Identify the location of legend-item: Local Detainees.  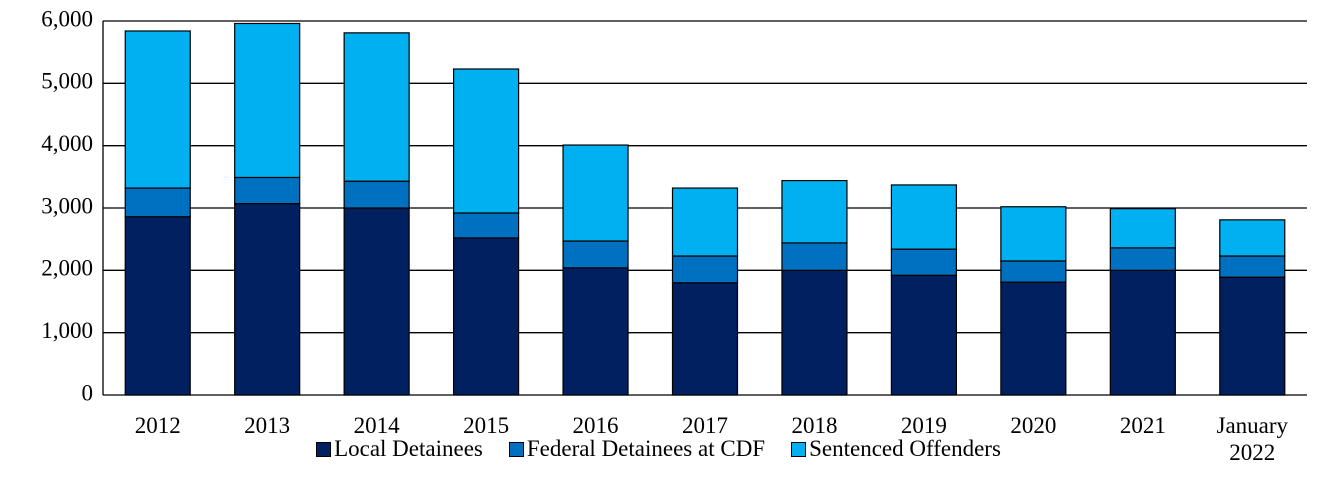
(399, 449).